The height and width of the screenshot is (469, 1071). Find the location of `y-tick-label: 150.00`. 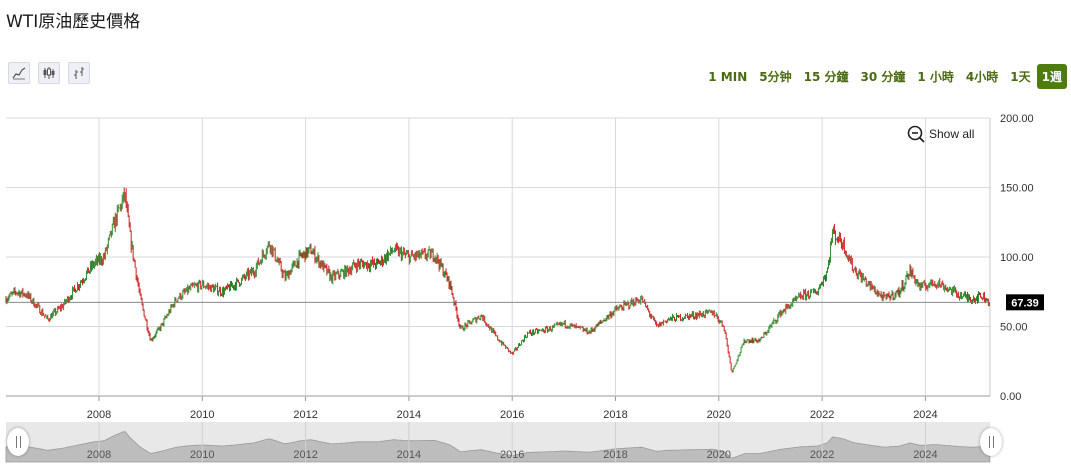

y-tick-label: 150.00 is located at coordinates (1017, 189).